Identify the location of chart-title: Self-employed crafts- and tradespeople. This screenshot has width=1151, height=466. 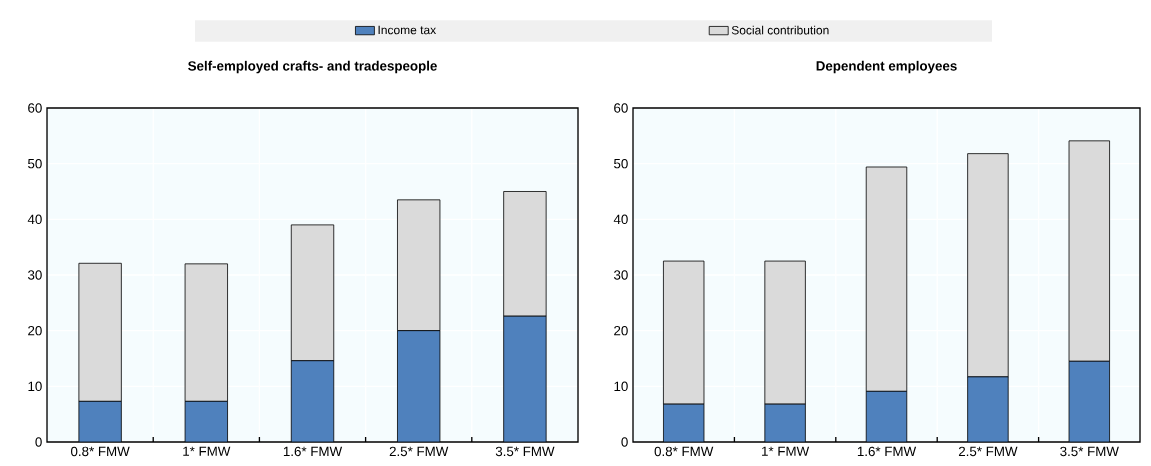
(312, 67).